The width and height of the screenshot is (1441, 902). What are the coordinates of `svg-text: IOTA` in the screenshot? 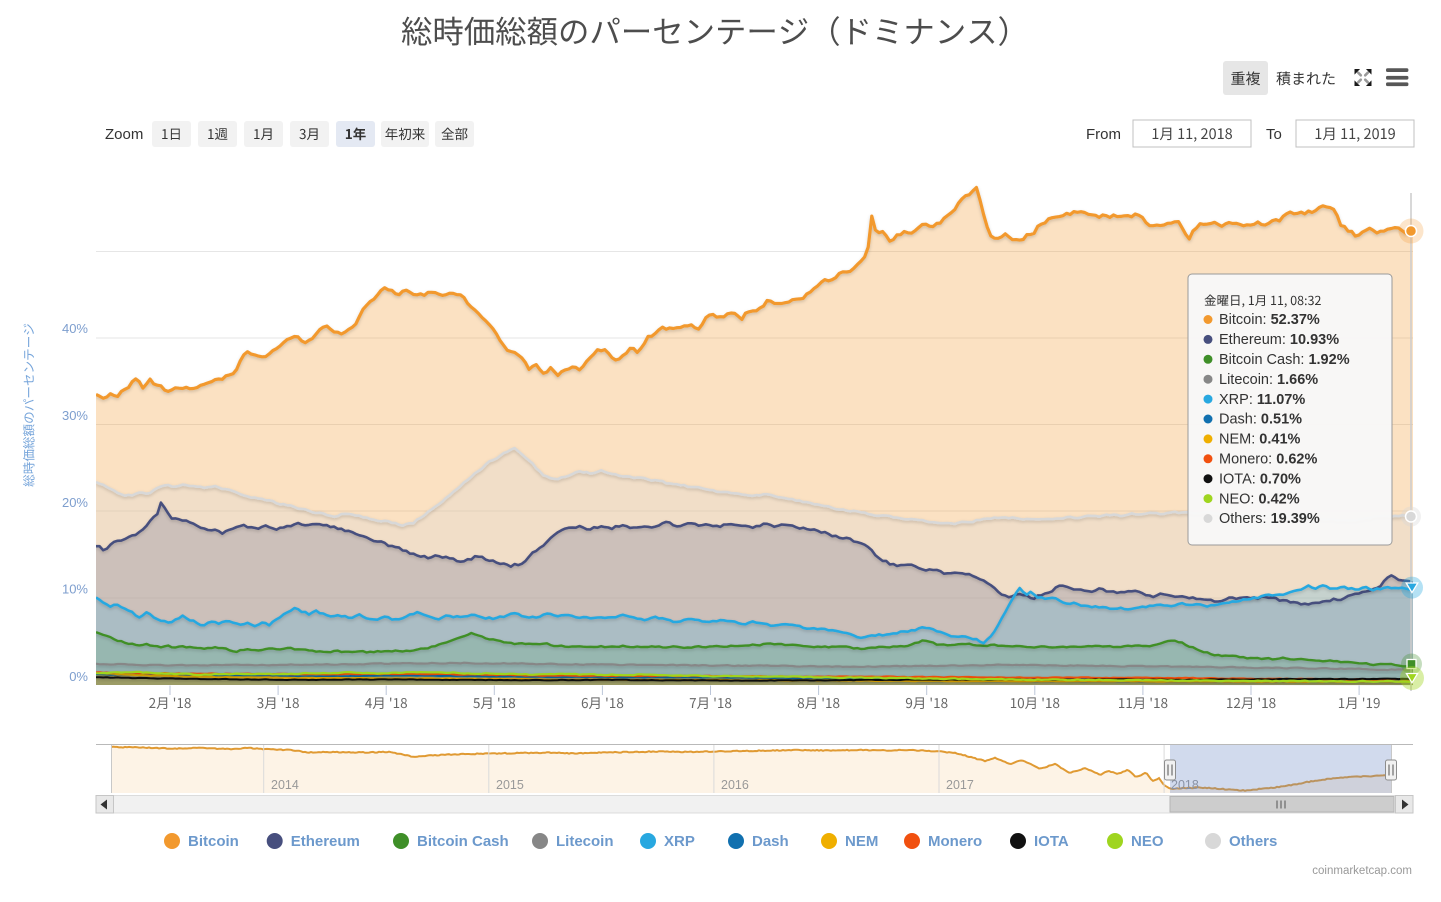 It's located at (1051, 841).